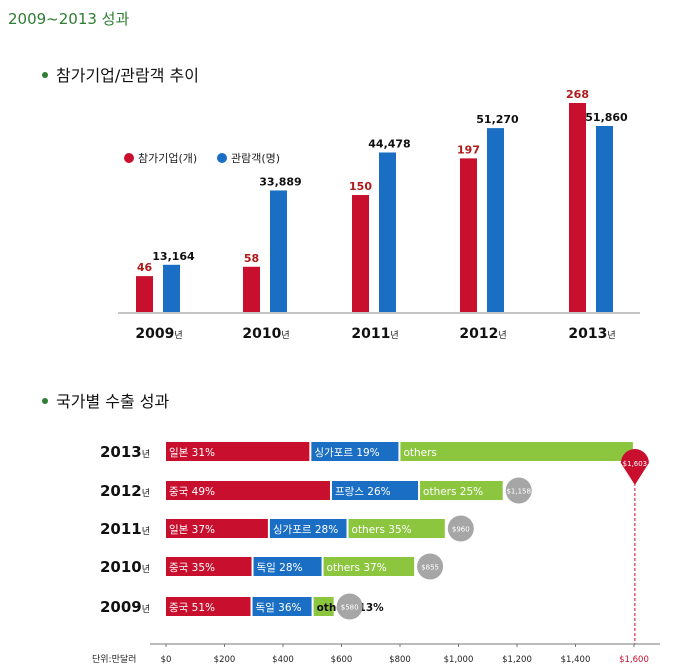  I want to click on data-label-visitors: 33,889, so click(280, 181).